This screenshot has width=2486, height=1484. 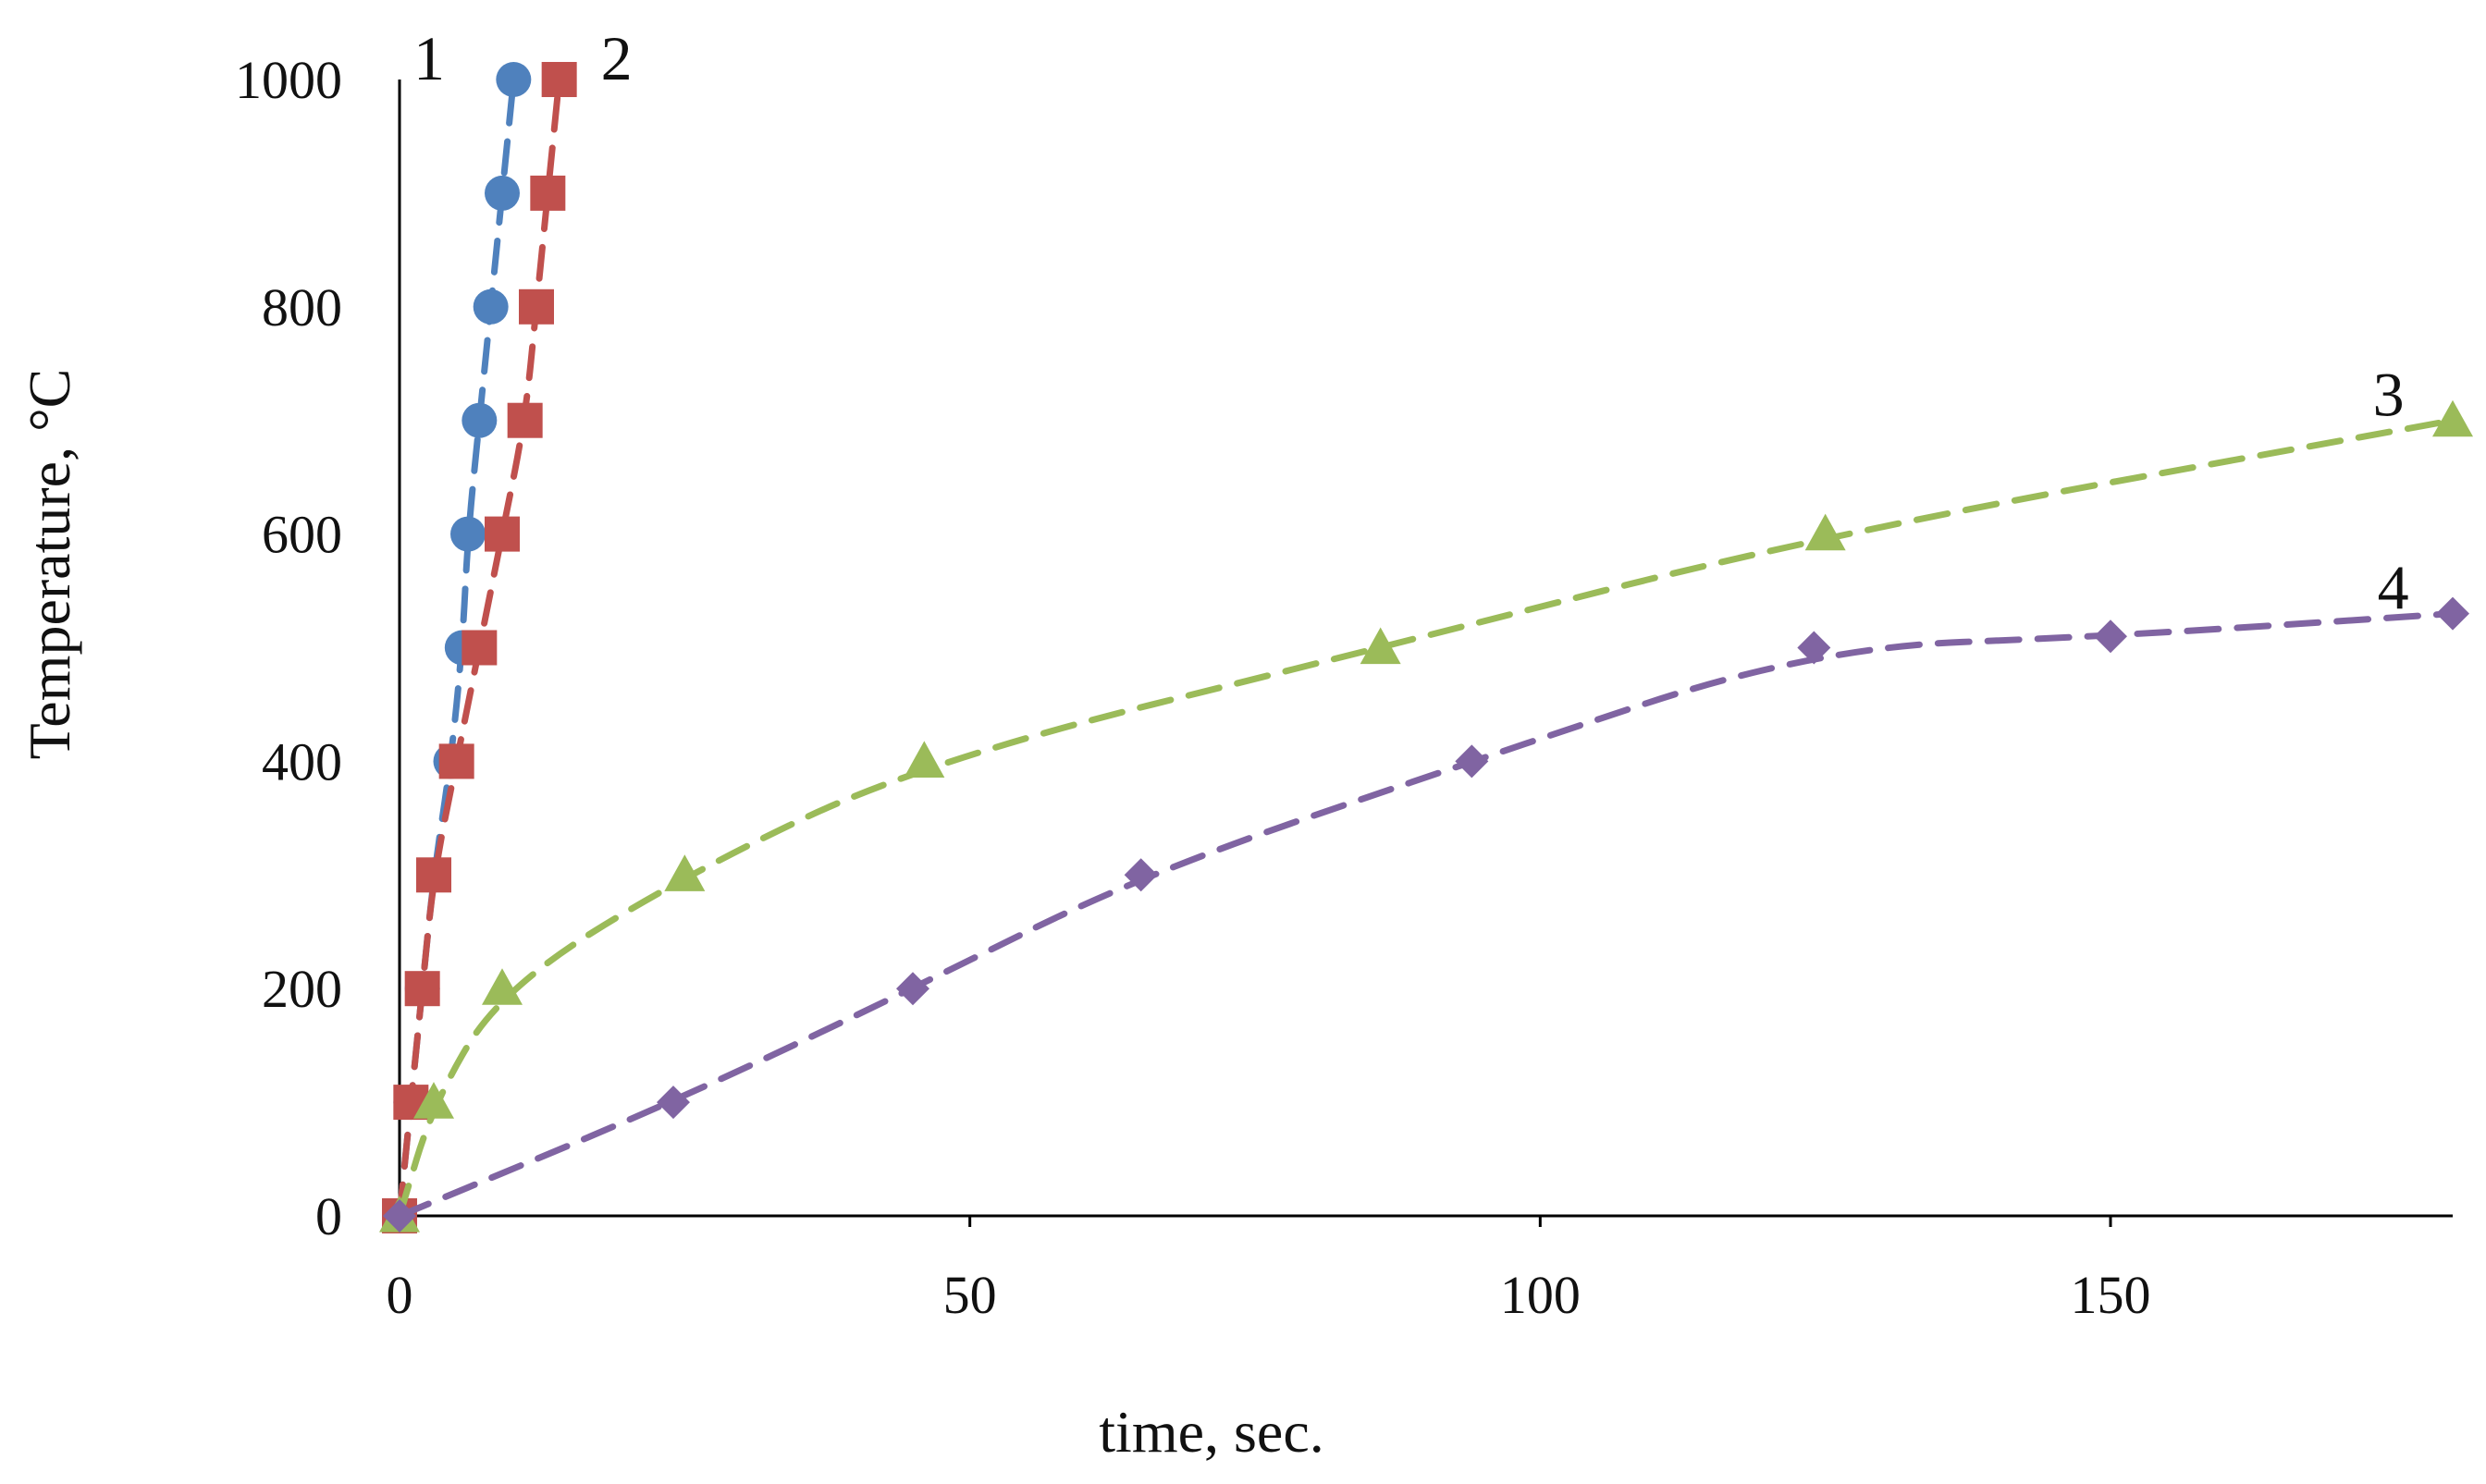 I want to click on series-label-4: 4, so click(x=2393, y=588).